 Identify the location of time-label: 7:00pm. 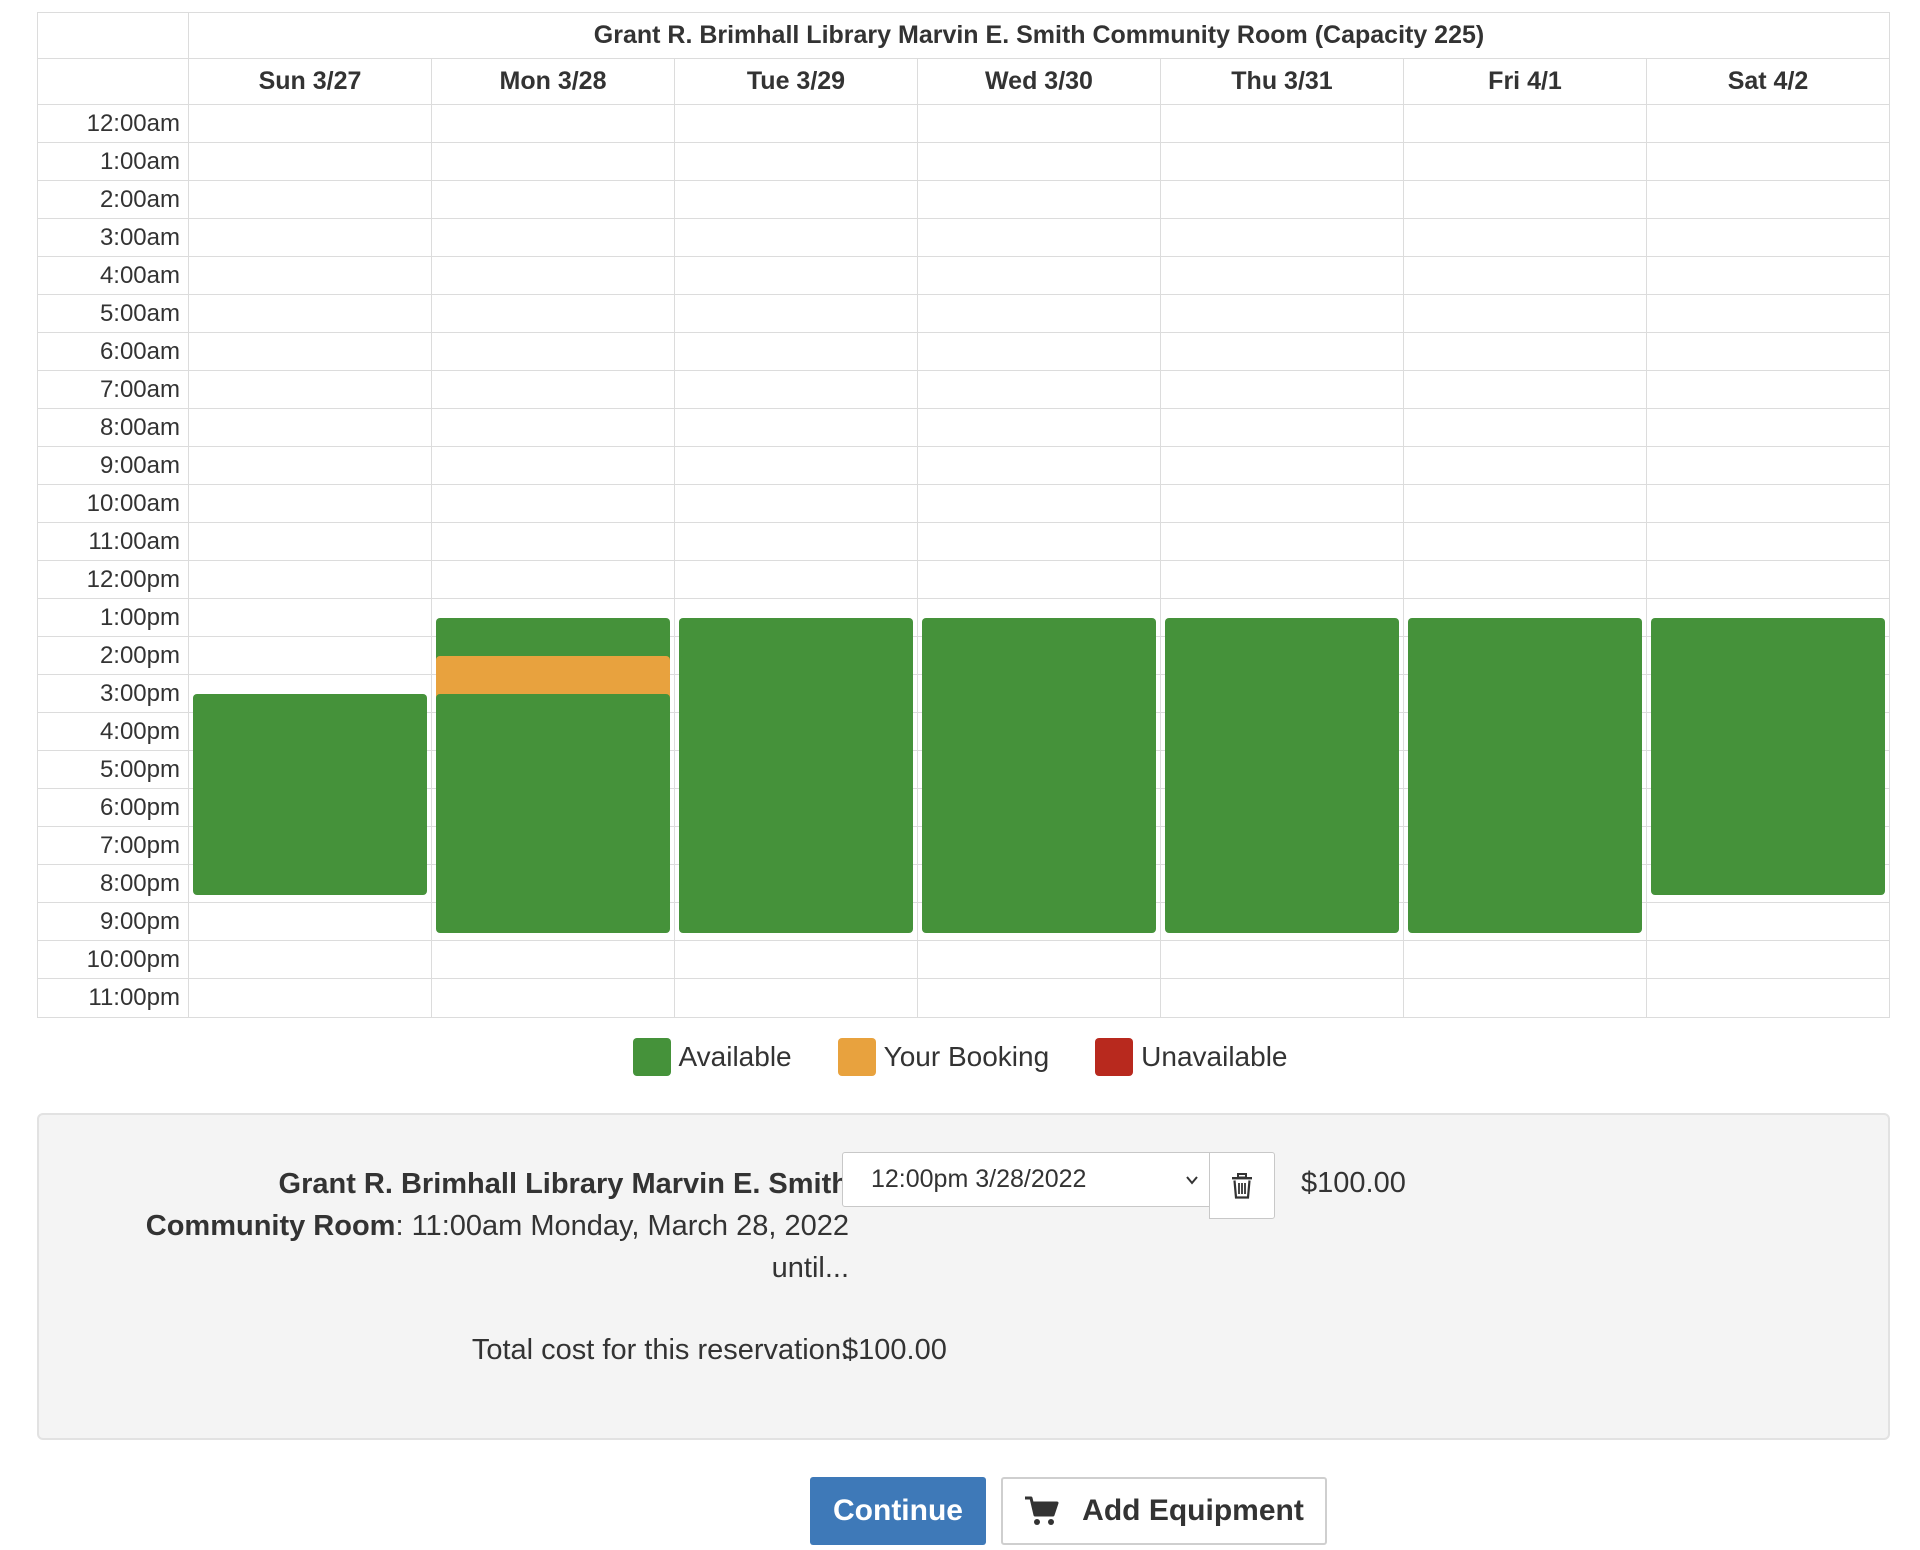
(113, 846).